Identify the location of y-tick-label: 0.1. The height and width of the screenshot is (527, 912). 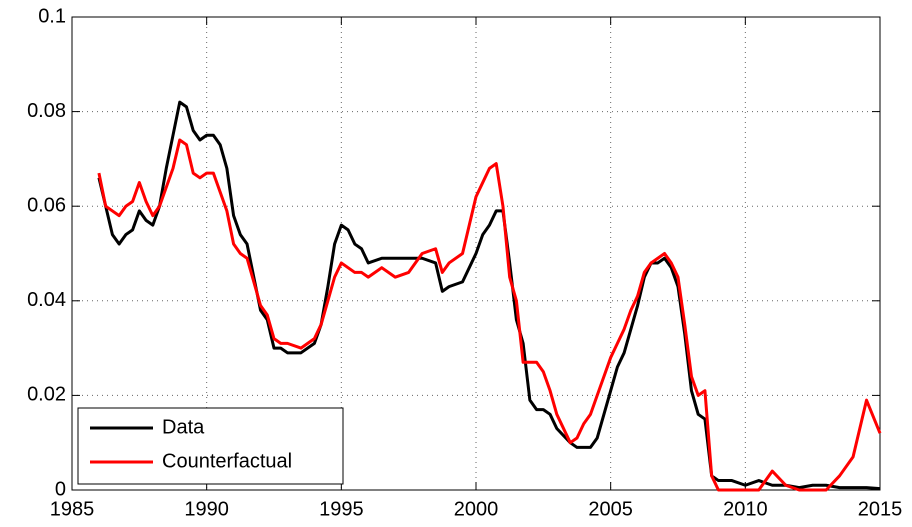
(52, 16).